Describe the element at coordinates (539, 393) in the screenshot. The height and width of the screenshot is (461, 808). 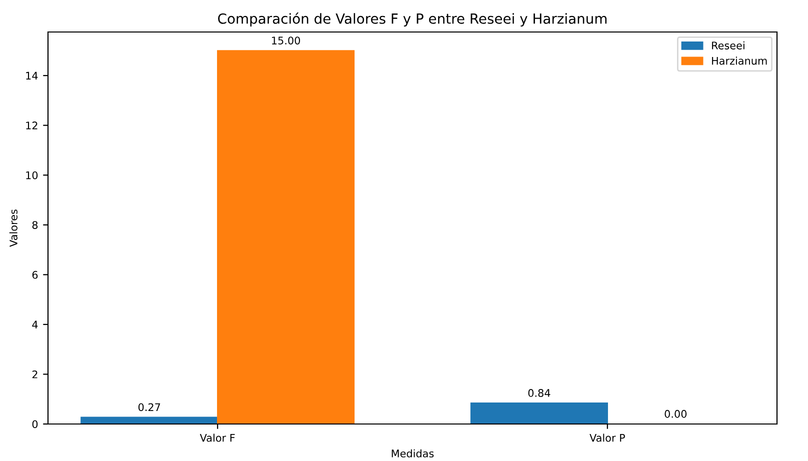
I see `data-label: 0.84` at that location.